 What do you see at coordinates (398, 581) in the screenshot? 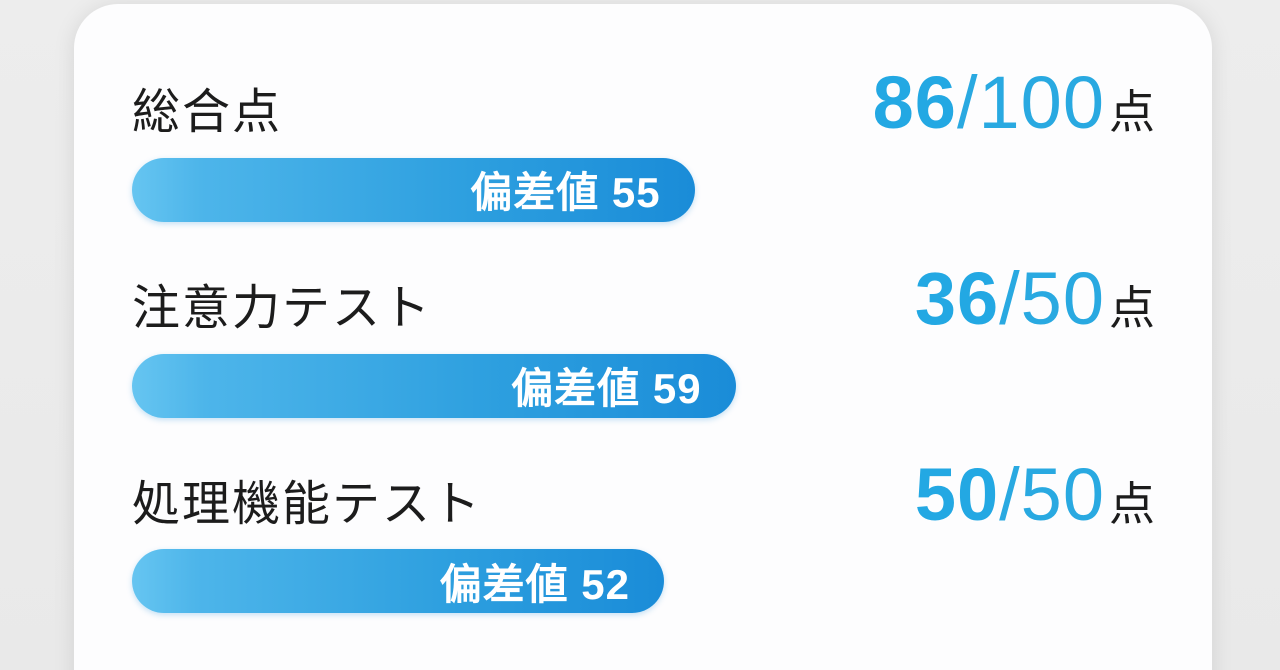
I see `deviation-bar: 偏差値 52` at bounding box center [398, 581].